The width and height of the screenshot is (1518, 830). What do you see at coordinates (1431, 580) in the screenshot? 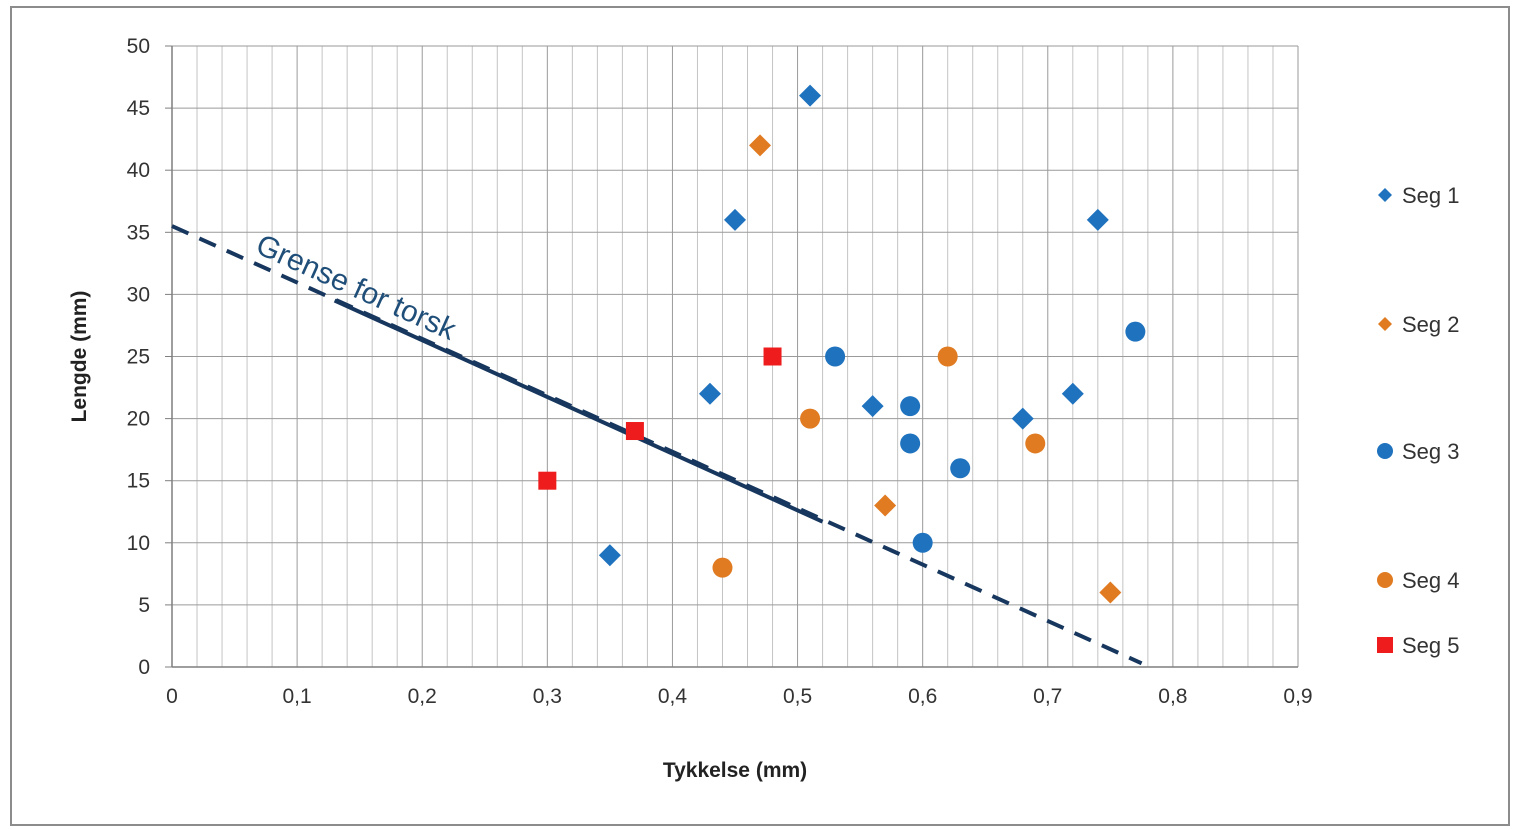
I see `legend-label-seg-4: Seg 4` at bounding box center [1431, 580].